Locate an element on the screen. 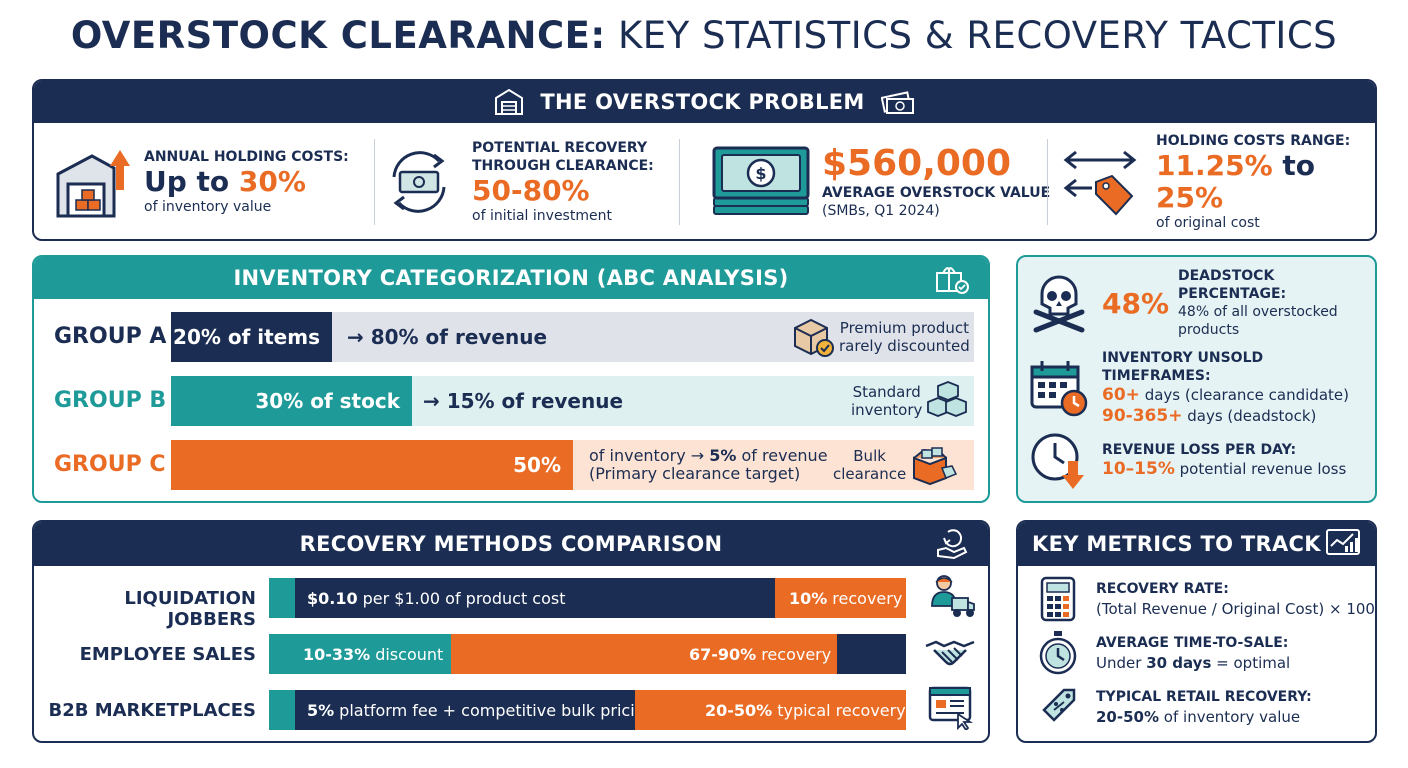  abc-title: INVENTORY CATEGORIZATION (ABC ANALYSIS) is located at coordinates (511, 278).